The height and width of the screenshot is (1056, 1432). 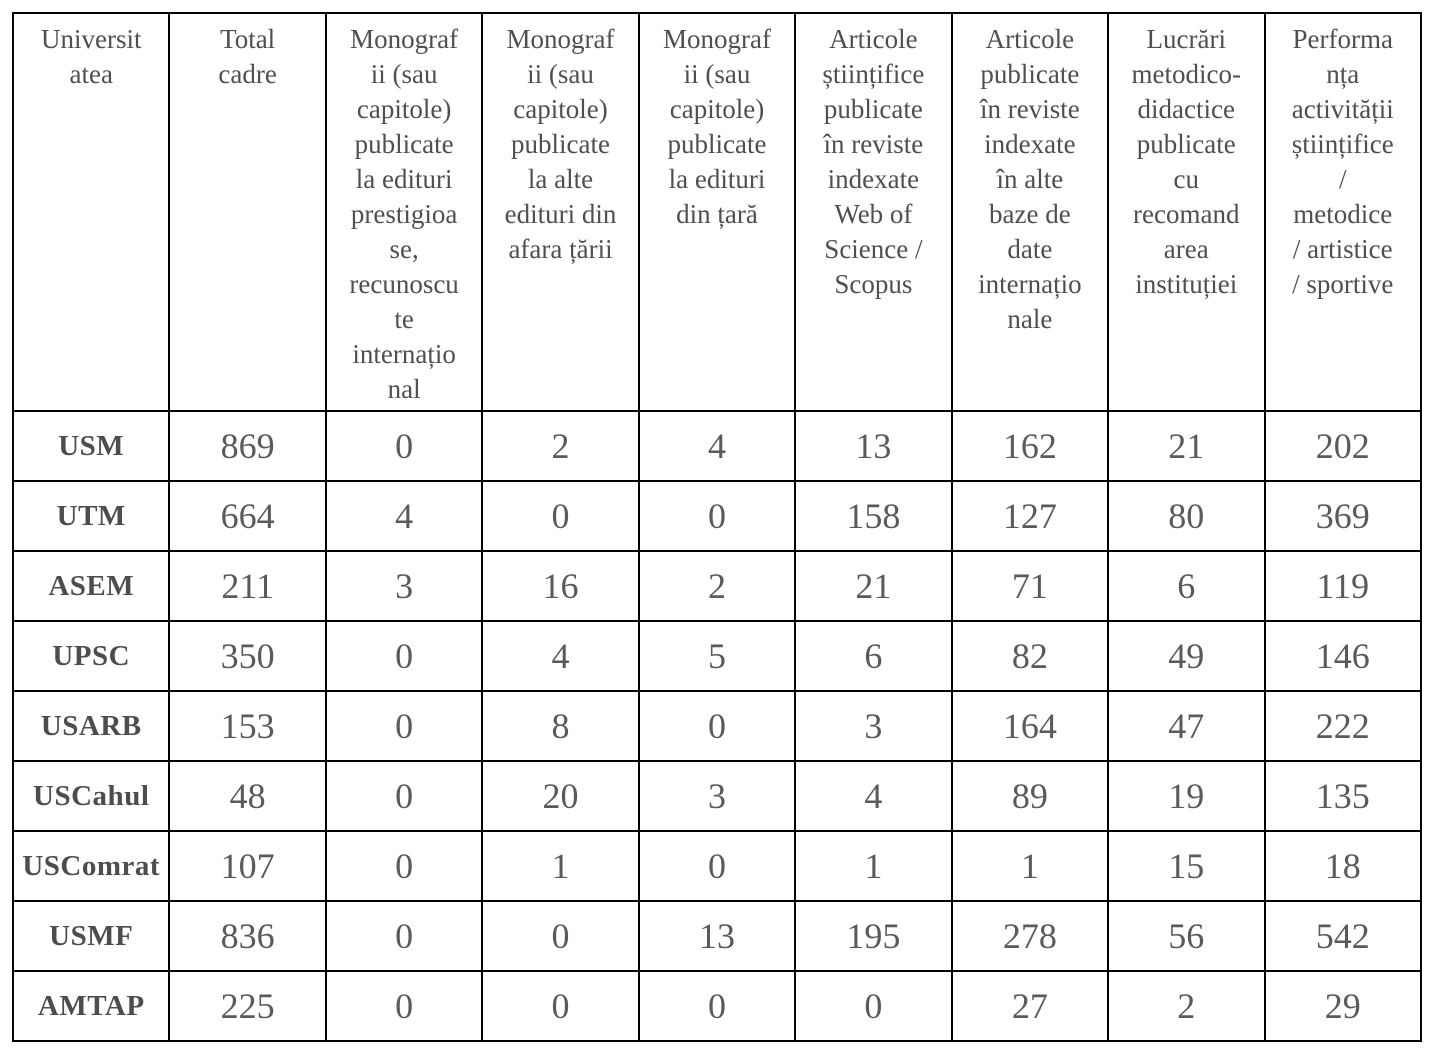 What do you see at coordinates (560, 796) in the screenshot?
I see `cell: 20` at bounding box center [560, 796].